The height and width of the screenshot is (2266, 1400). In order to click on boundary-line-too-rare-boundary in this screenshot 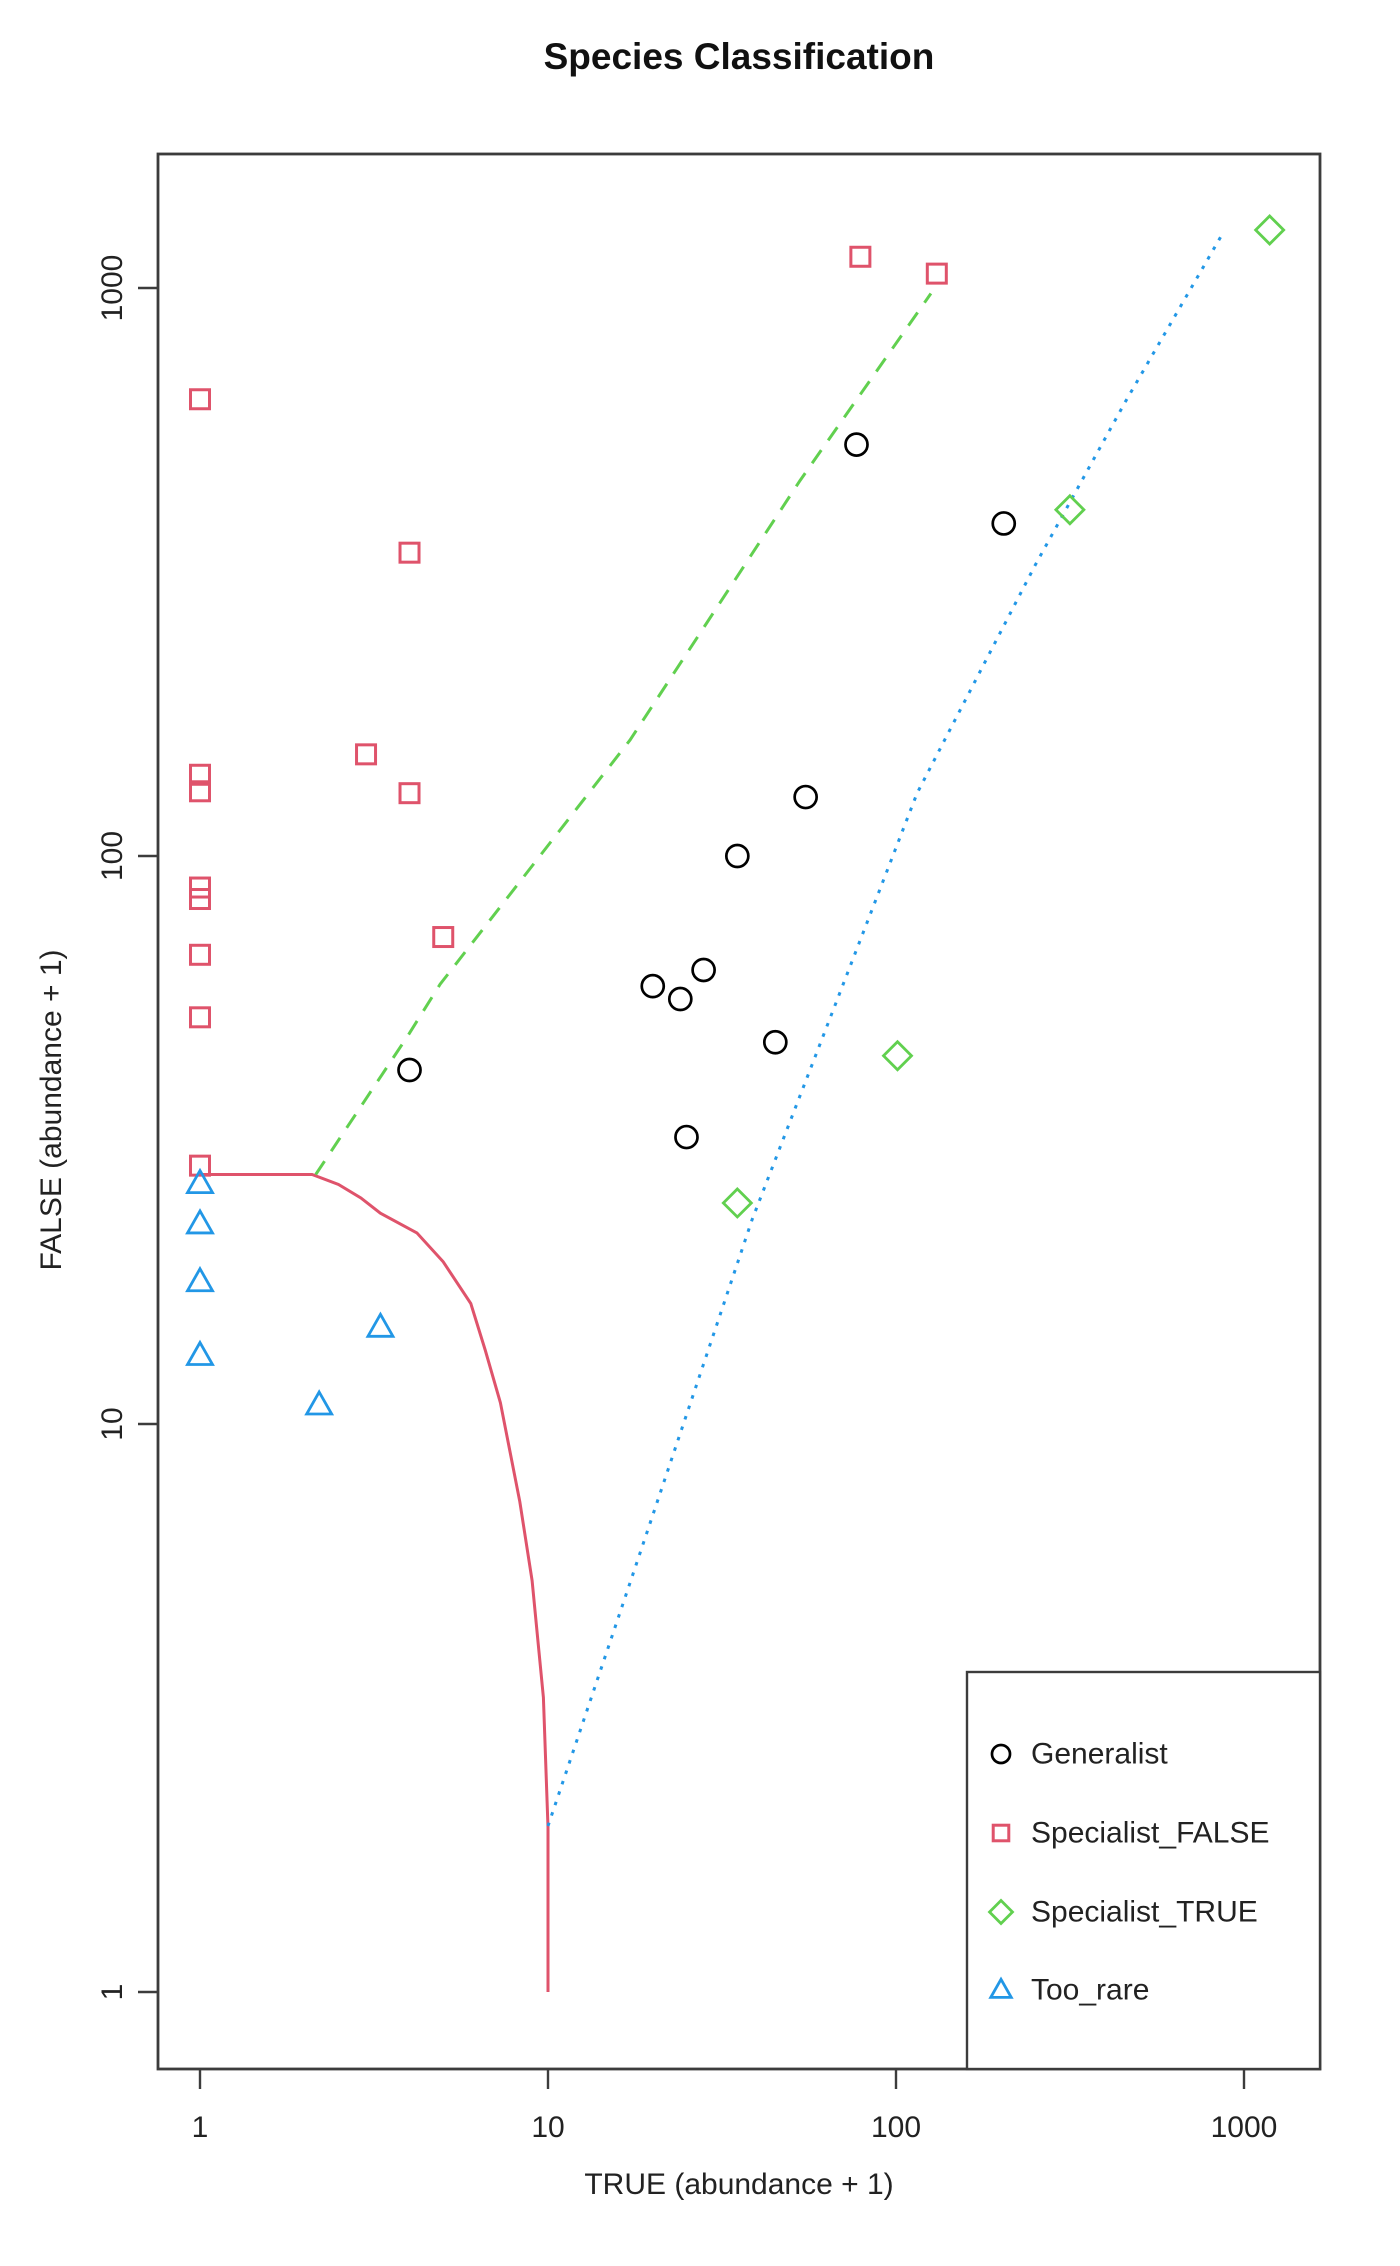, I will do `click(375, 1582)`.